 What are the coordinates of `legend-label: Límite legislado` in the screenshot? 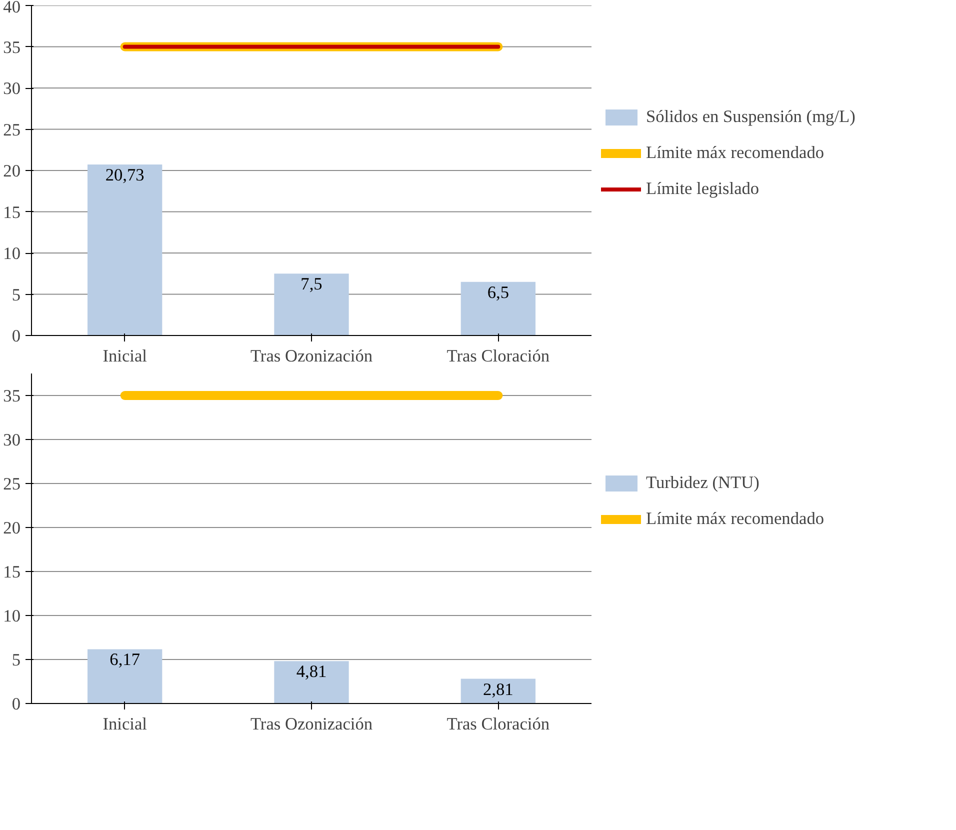 It's located at (703, 189).